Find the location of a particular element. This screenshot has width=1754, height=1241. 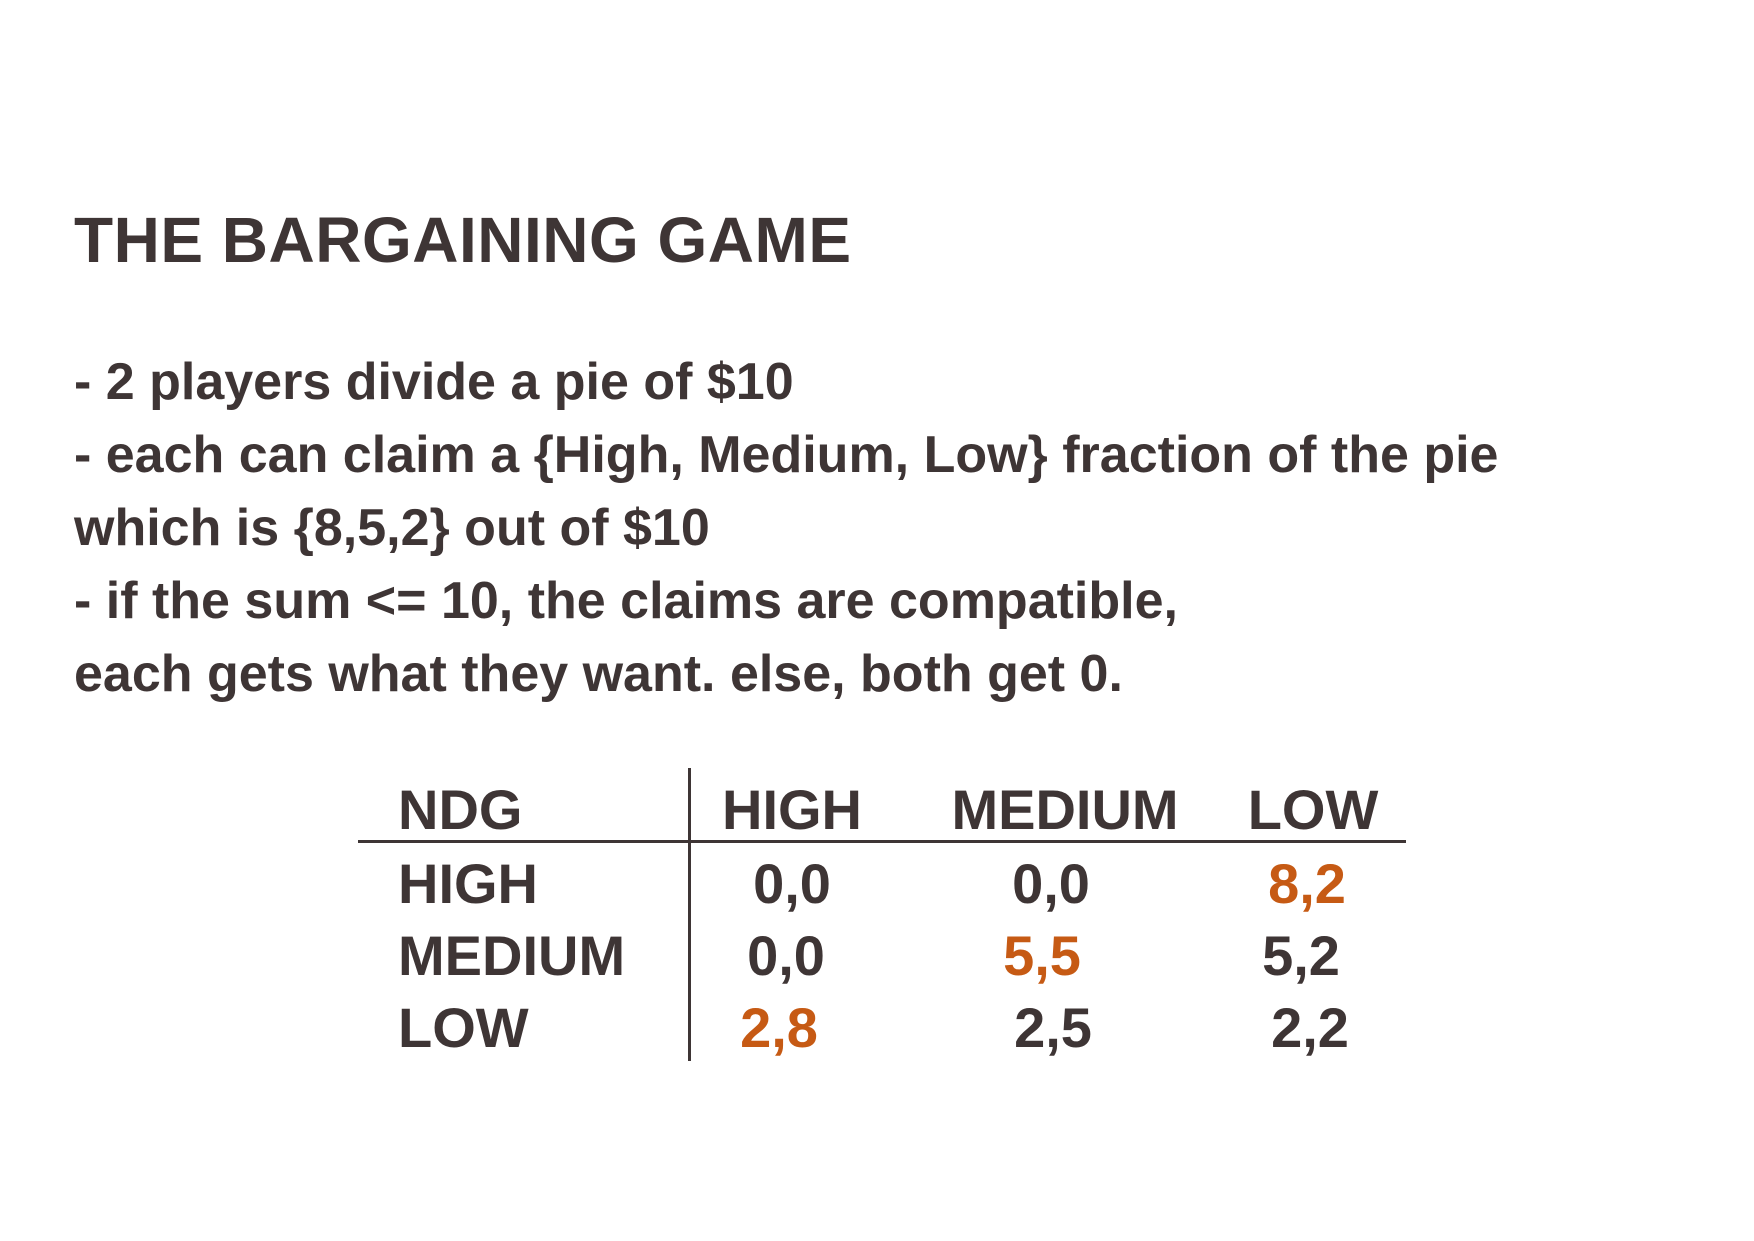

payoff-cell: 2,2 is located at coordinates (1310, 1027).